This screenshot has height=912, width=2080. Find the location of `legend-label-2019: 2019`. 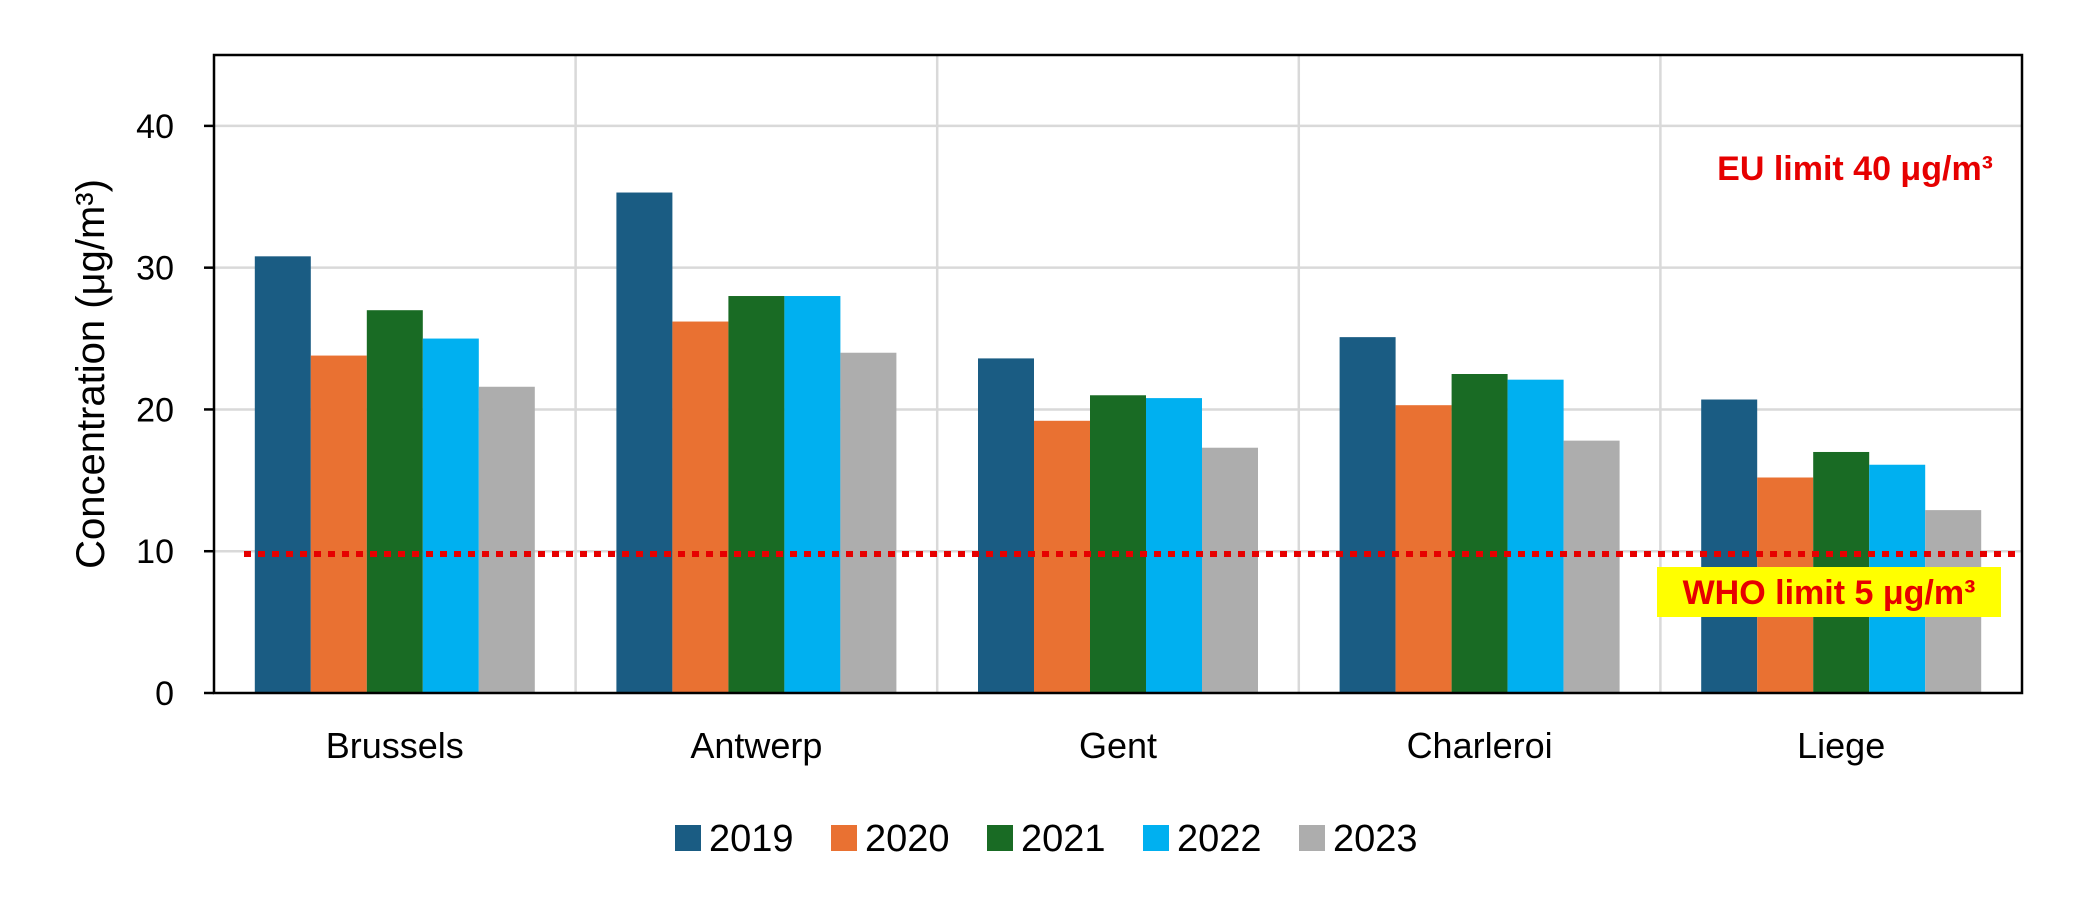

legend-label-2019: 2019 is located at coordinates (751, 839).